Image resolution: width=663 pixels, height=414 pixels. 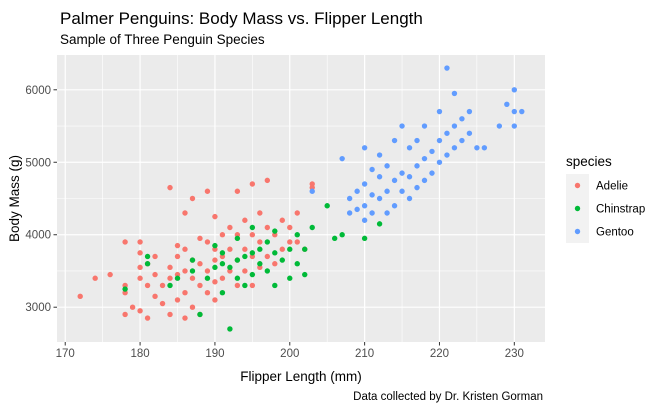 I want to click on x-tick-label: 170, so click(x=65, y=354).